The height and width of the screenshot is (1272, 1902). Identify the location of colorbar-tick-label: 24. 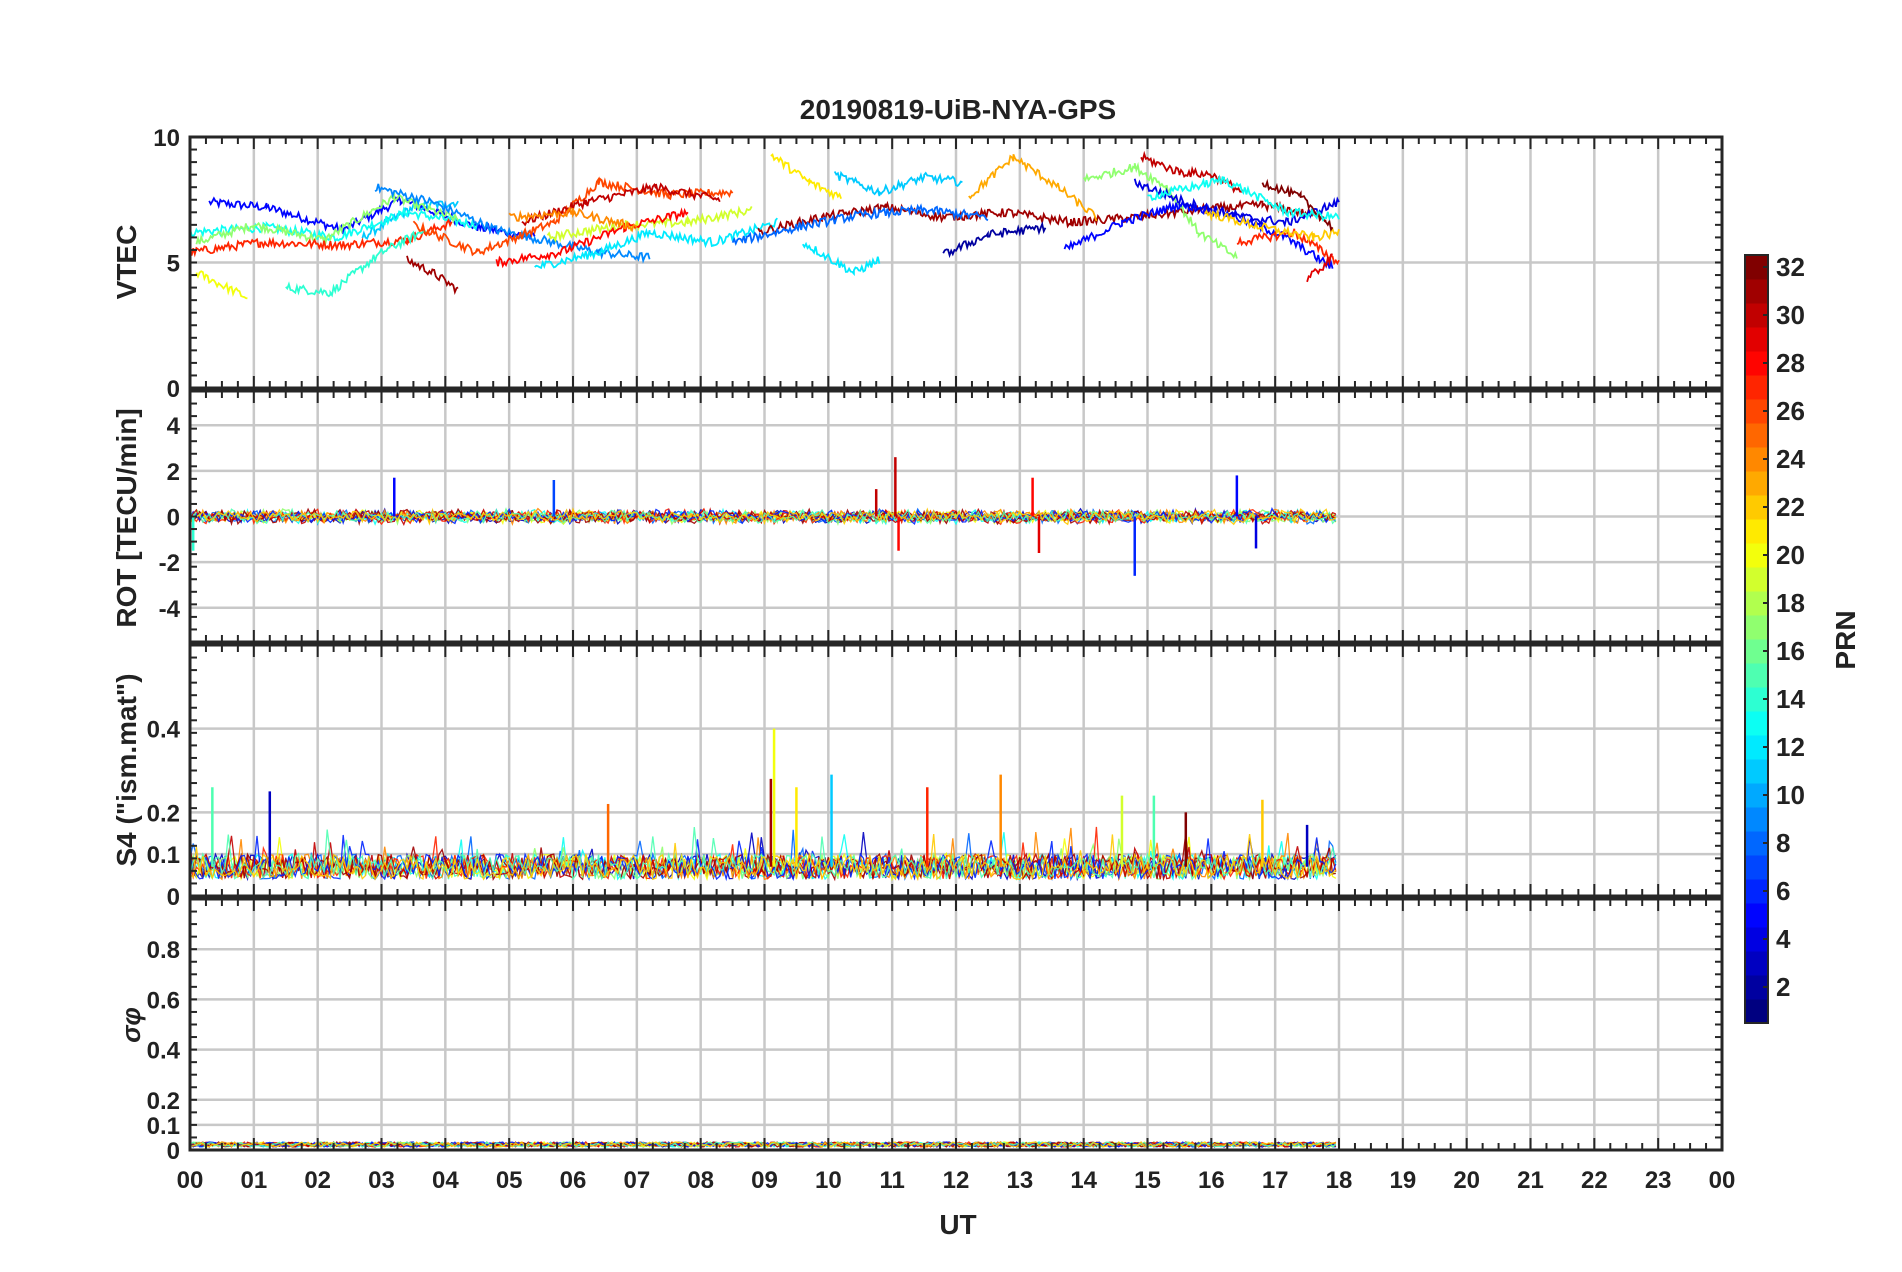
(1790, 459).